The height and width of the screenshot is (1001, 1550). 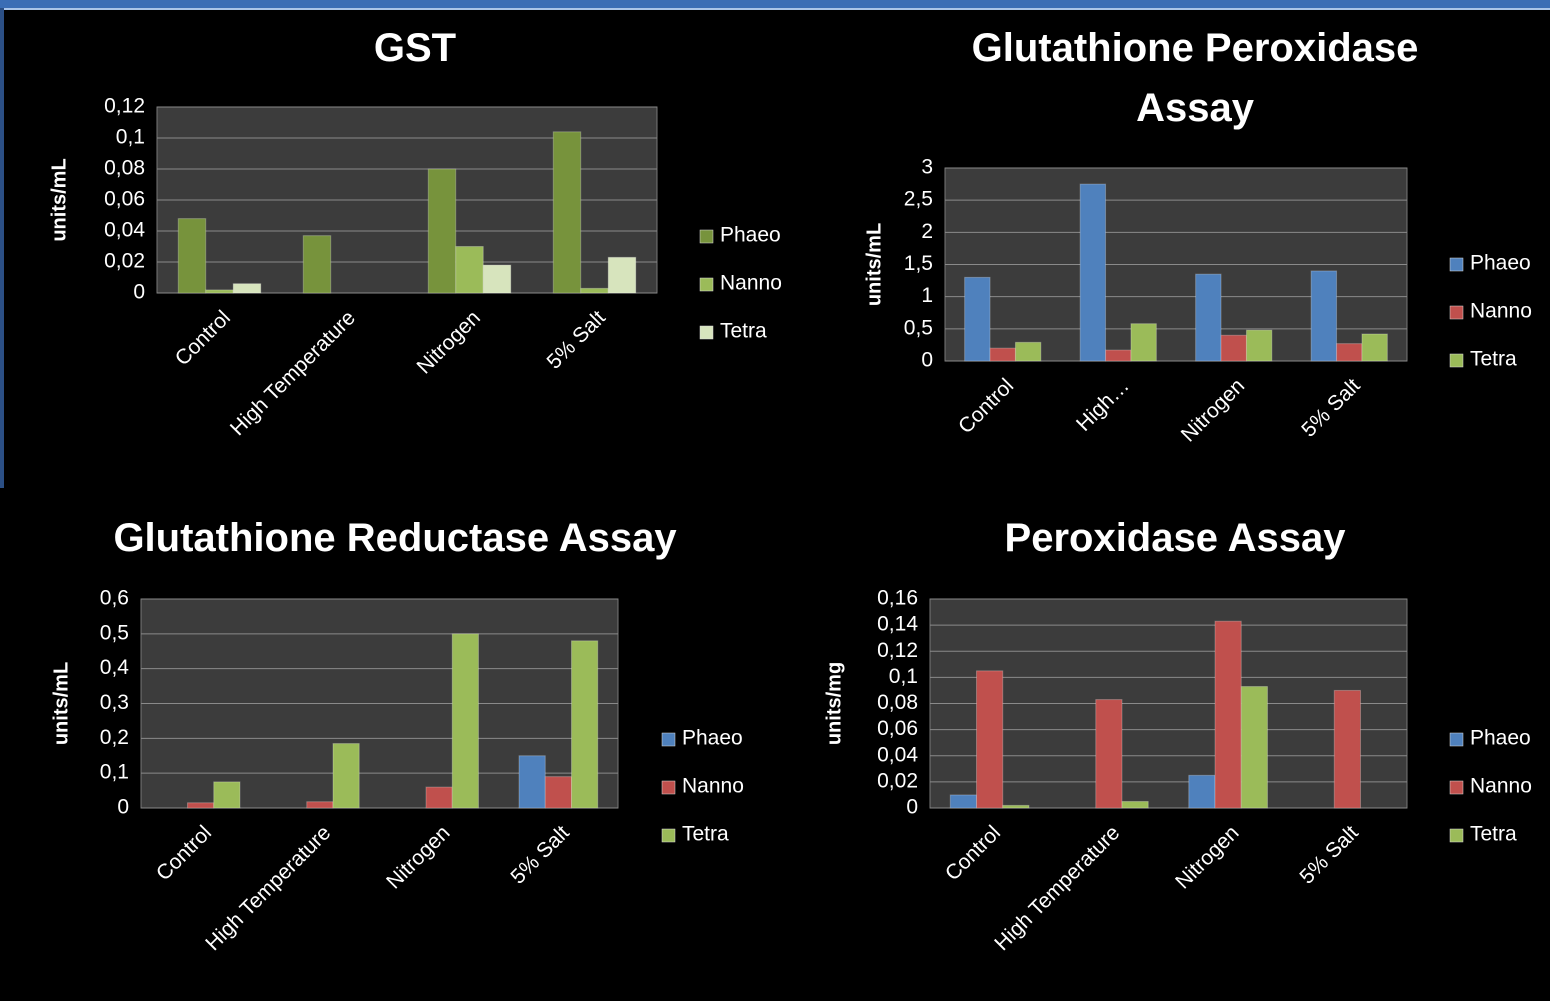 I want to click on chart-title: Glutathione Peroxidase Assay, so click(x=1195, y=78).